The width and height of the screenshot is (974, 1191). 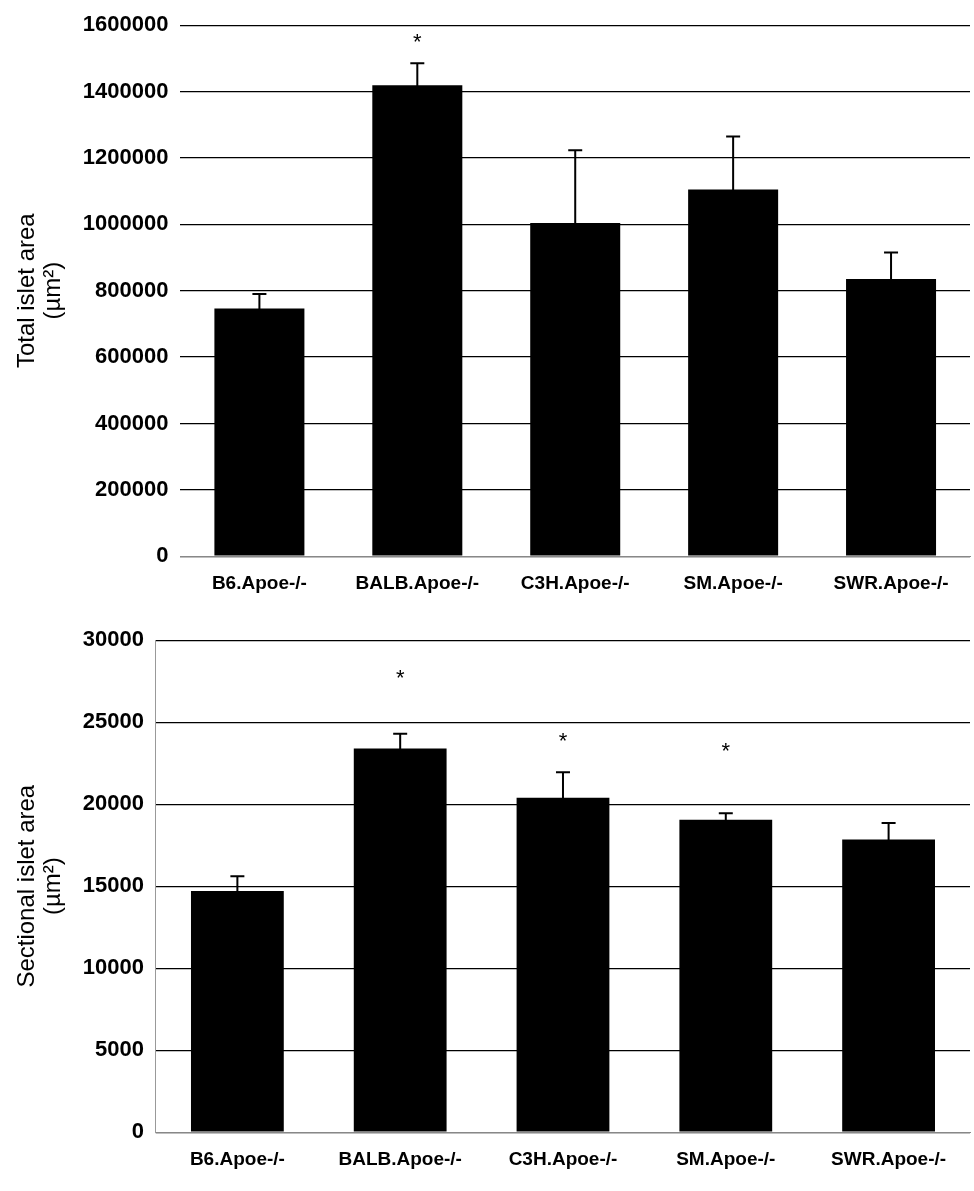 I want to click on y-tick-label: 10000, so click(x=113, y=967).